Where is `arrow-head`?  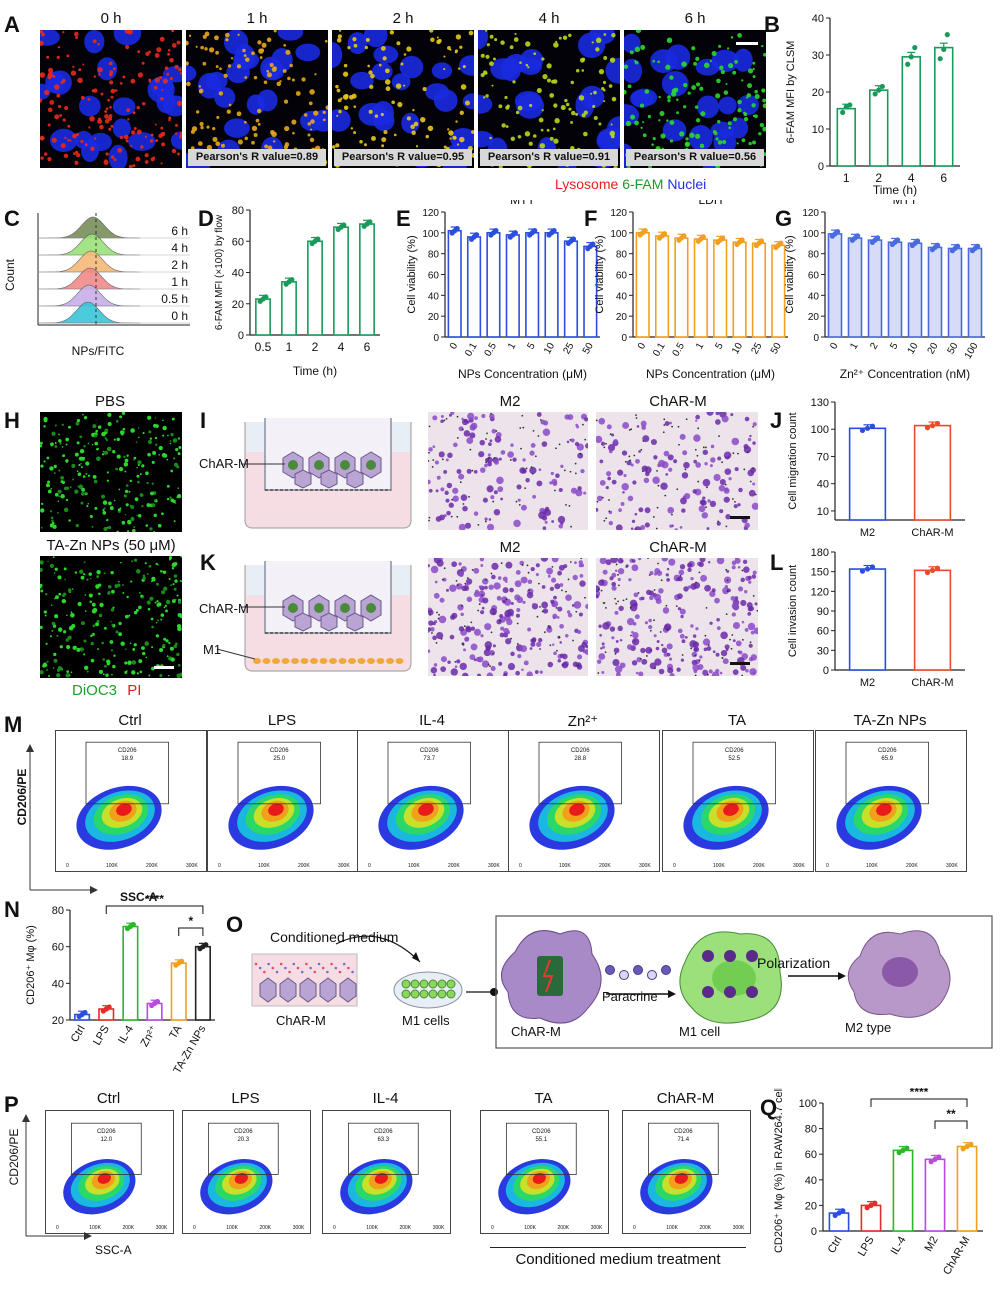 arrow-head is located at coordinates (672, 994).